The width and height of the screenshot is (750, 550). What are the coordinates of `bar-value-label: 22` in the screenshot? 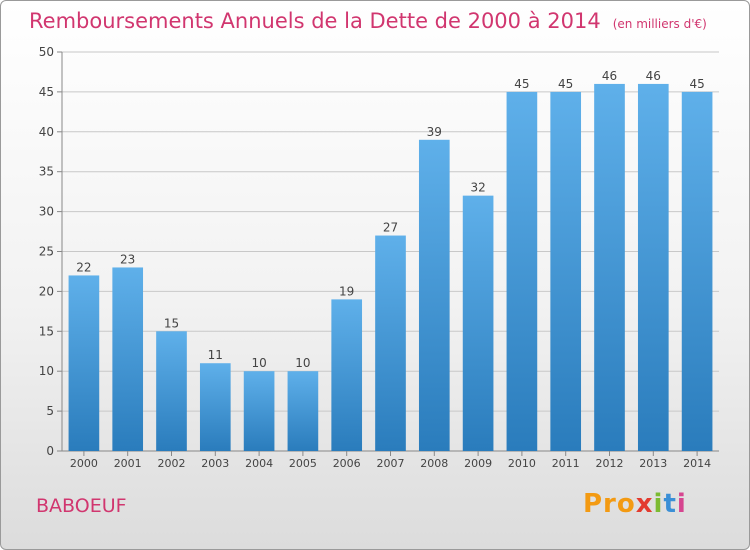 It's located at (83, 267).